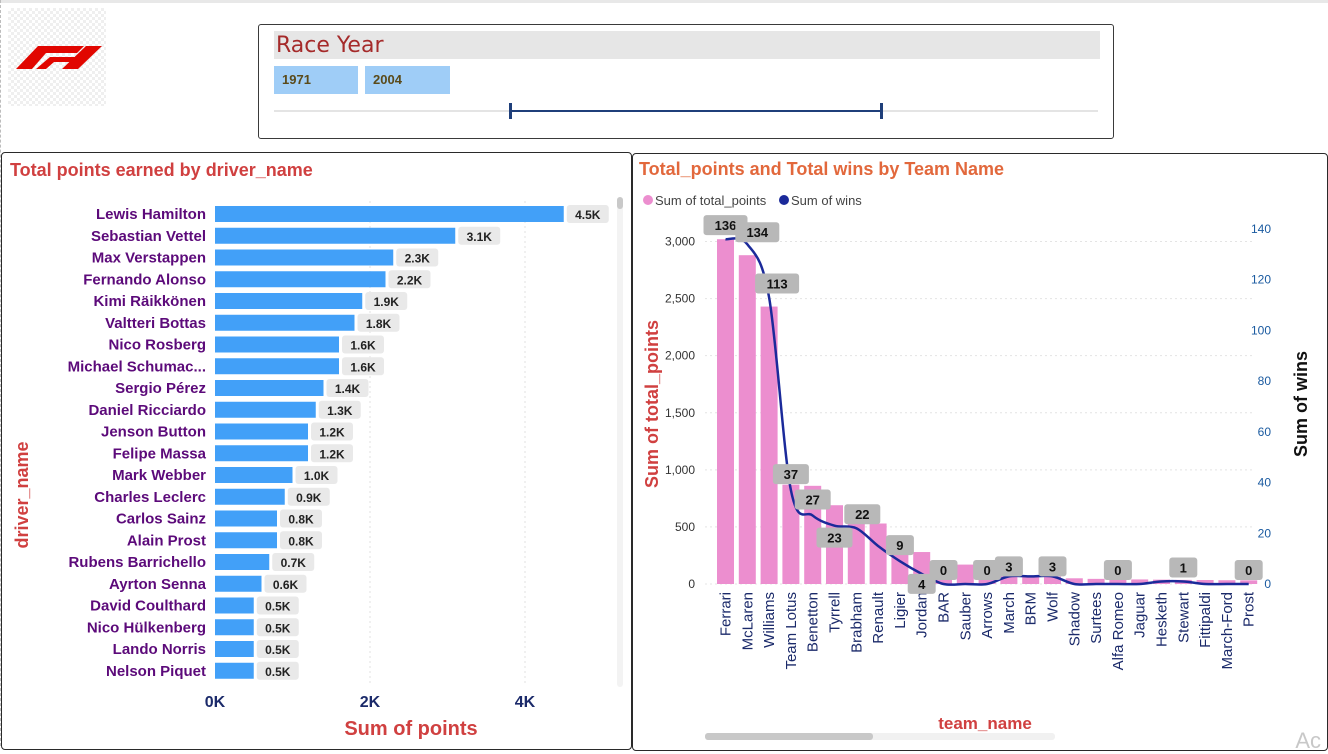  Describe the element at coordinates (1267, 584) in the screenshot. I see `y2-tick-label: 0` at that location.